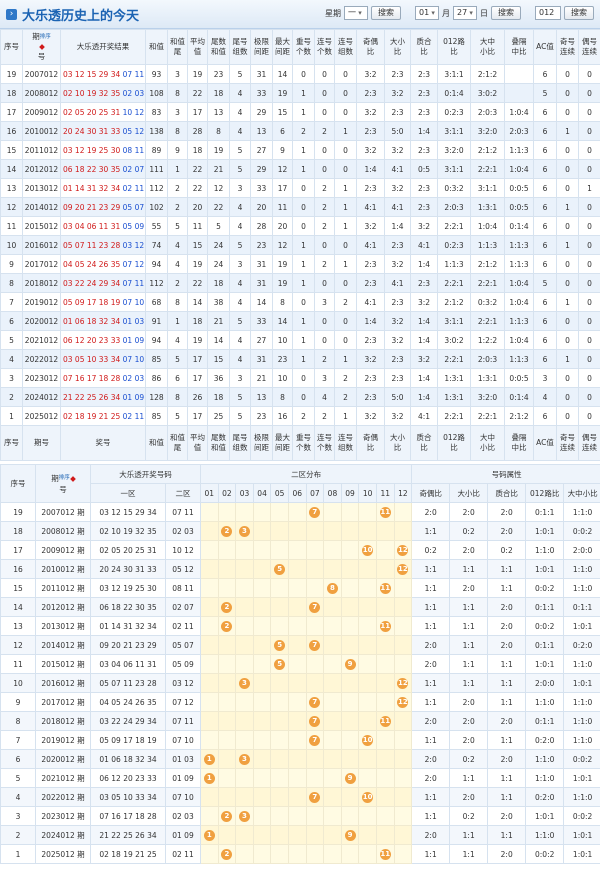  What do you see at coordinates (133, 359) in the screenshot?
I see `back-numbers: 07 10` at bounding box center [133, 359].